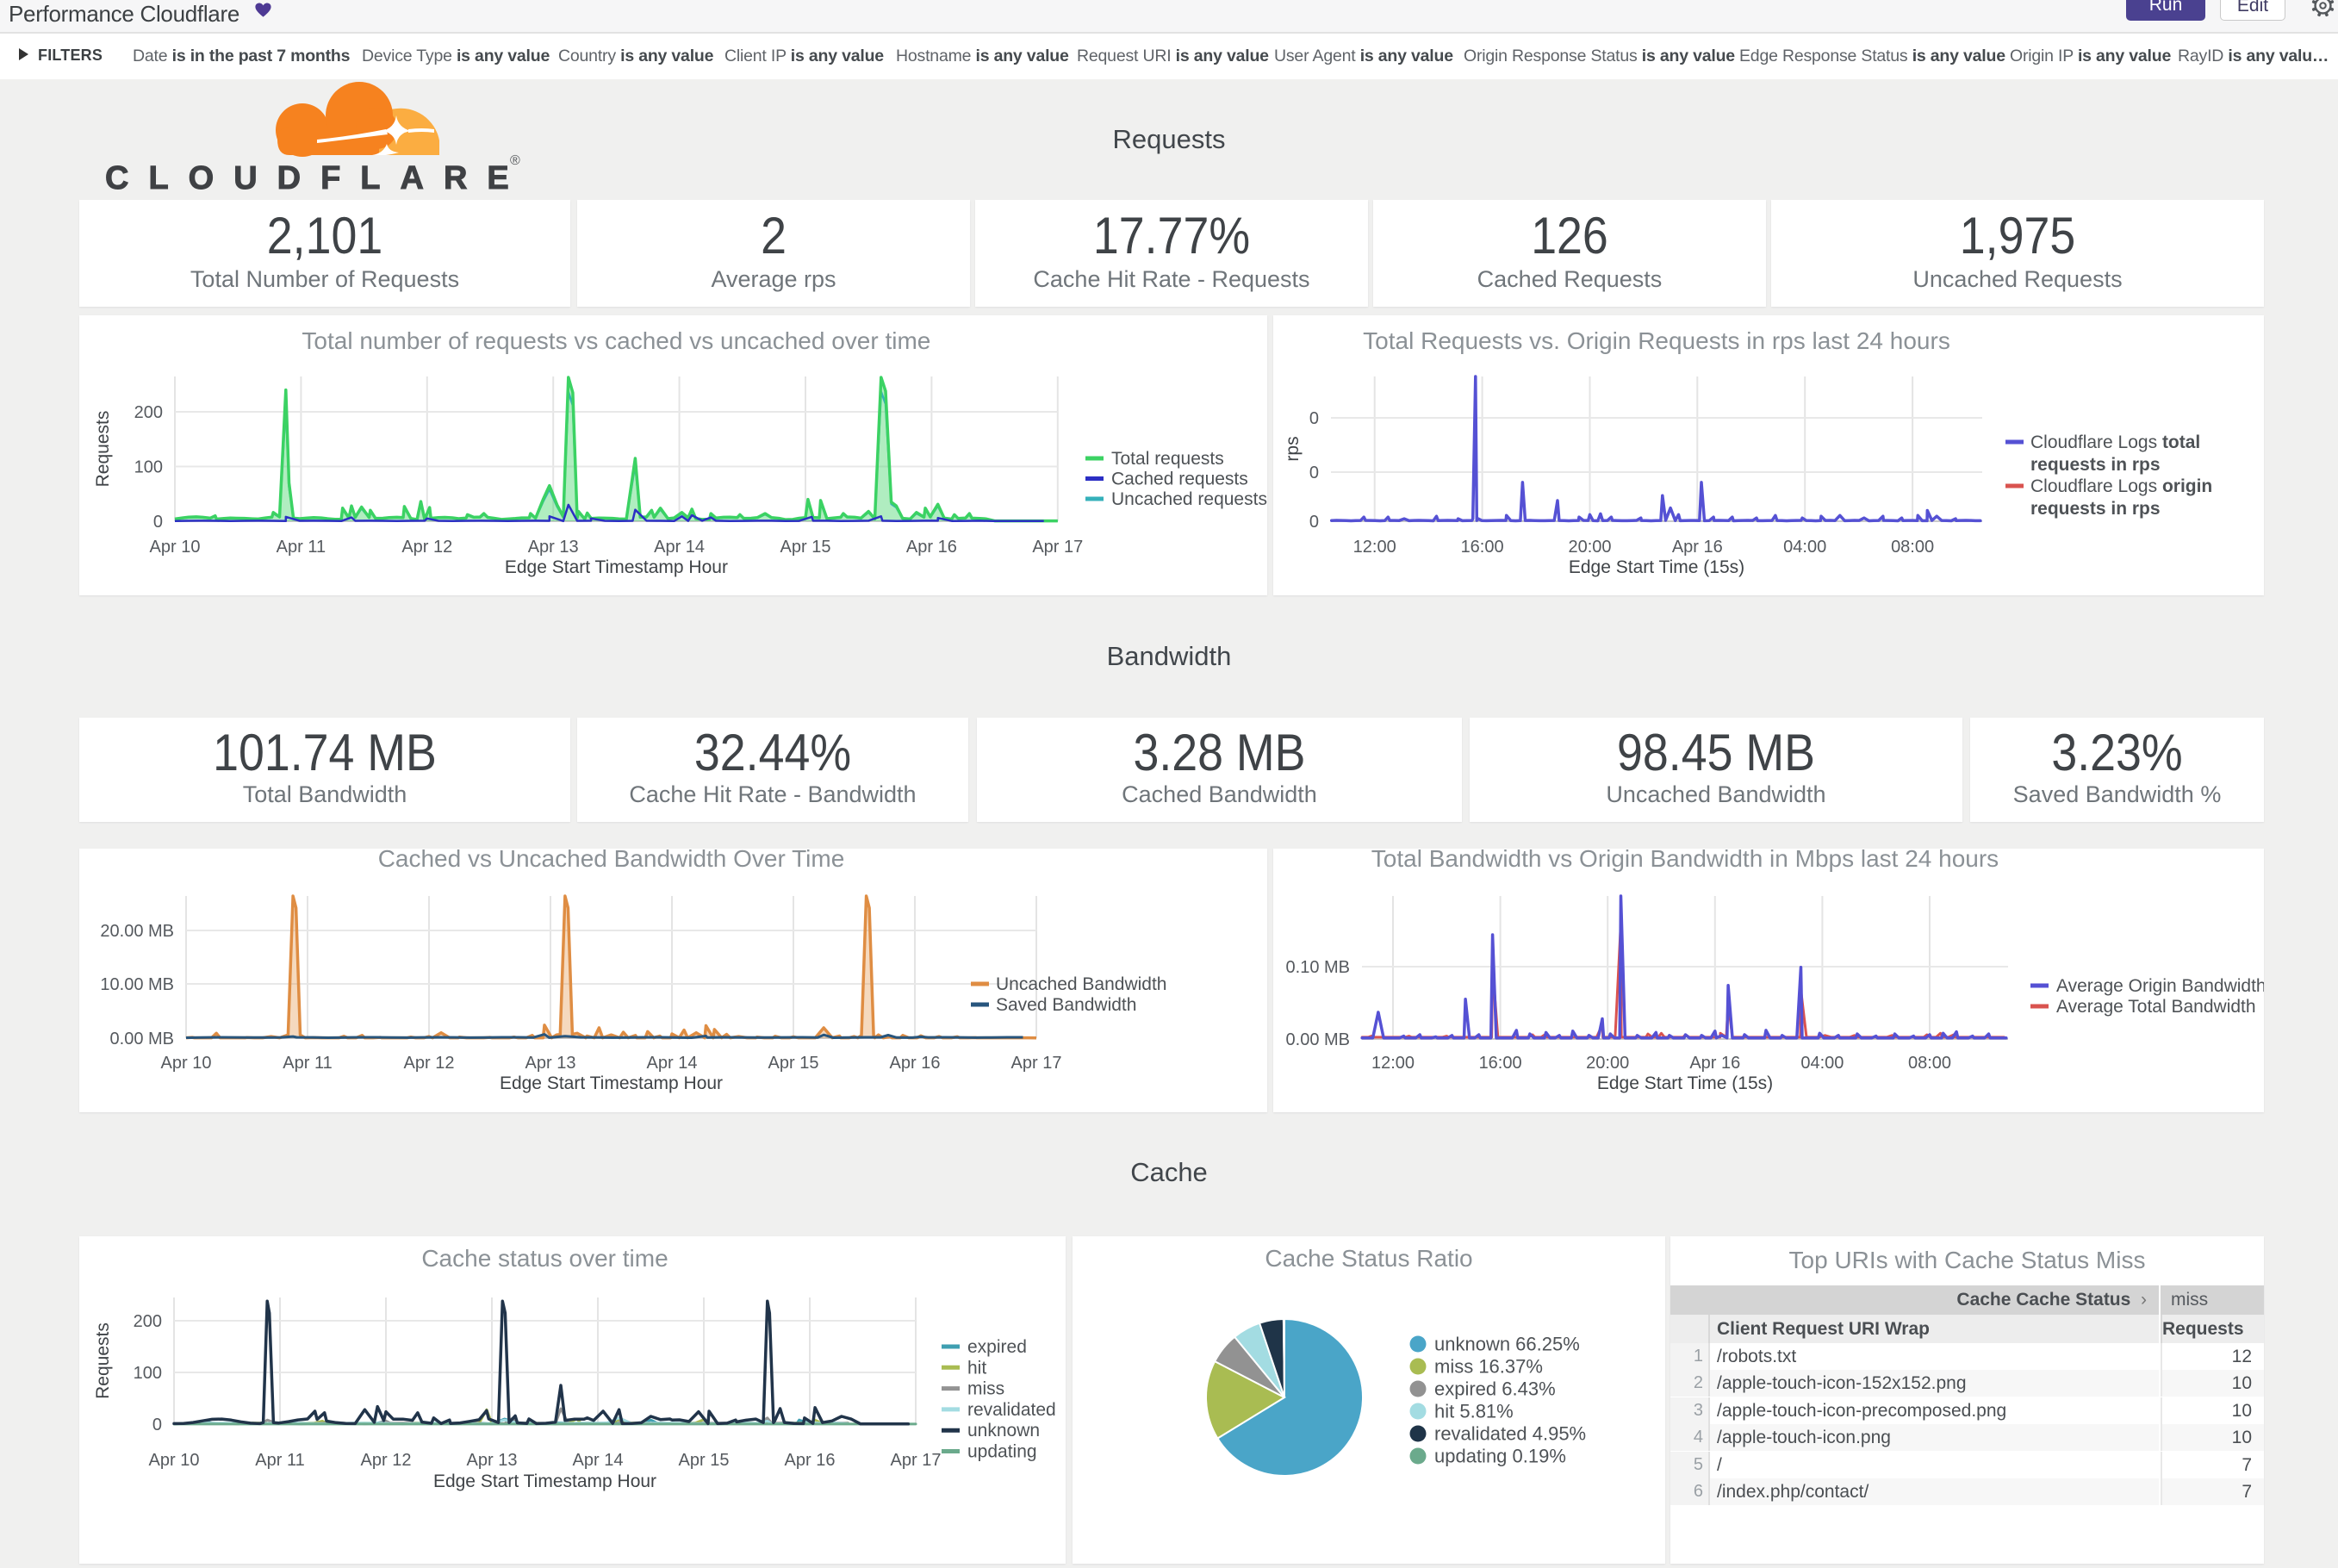 The height and width of the screenshot is (1568, 2338). Describe the element at coordinates (1066, 1005) in the screenshot. I see `svg-text: Saved Bandwidth` at that location.